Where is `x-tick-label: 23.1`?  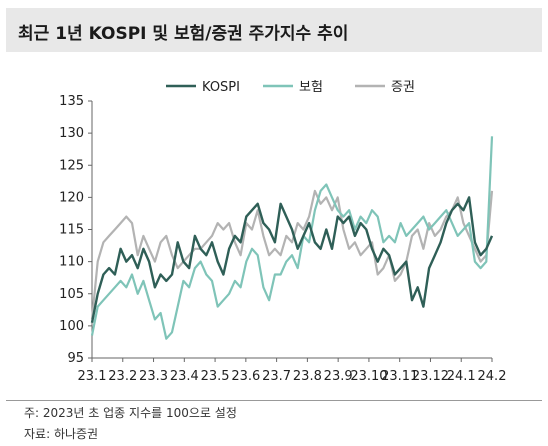 x-tick-label: 23.1 is located at coordinates (92, 376).